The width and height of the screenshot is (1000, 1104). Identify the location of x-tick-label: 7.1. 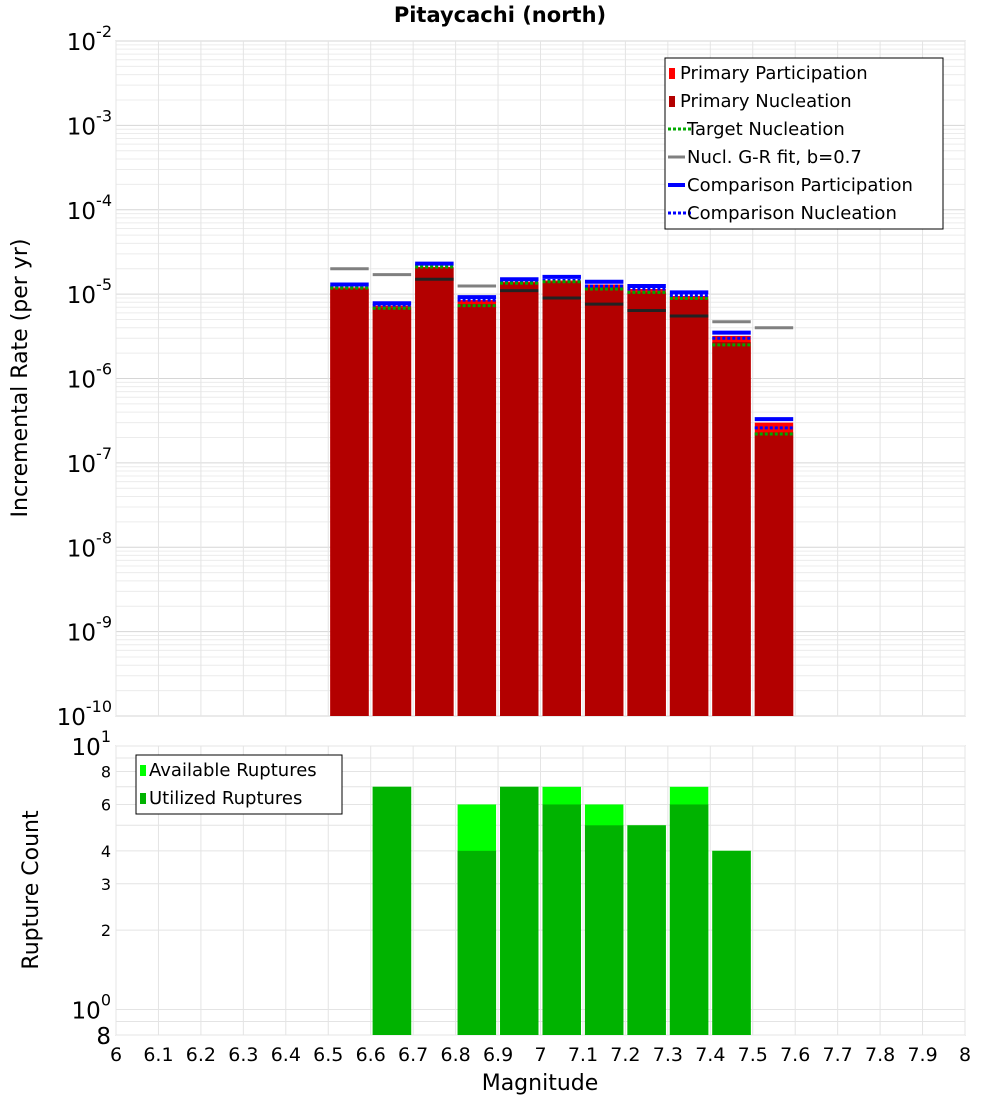
(583, 1055).